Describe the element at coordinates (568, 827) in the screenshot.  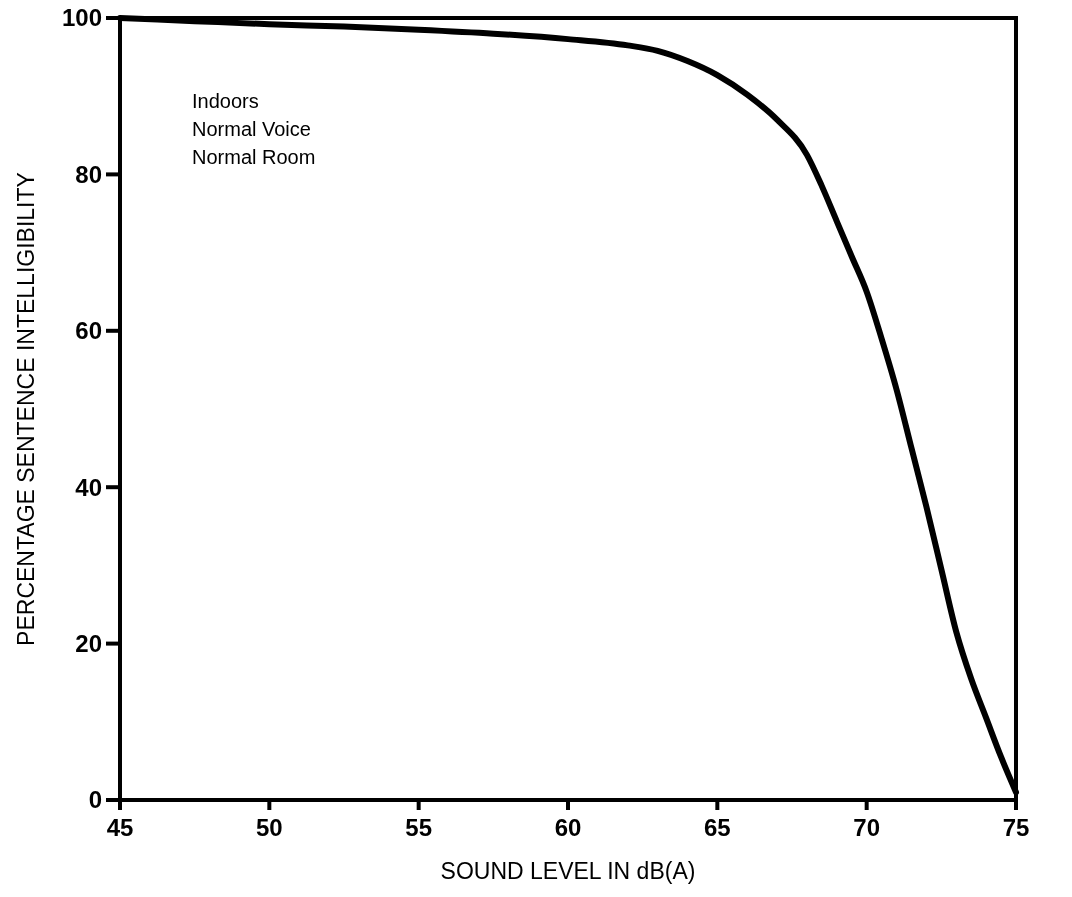
I see `x-tick-label: 60` at that location.